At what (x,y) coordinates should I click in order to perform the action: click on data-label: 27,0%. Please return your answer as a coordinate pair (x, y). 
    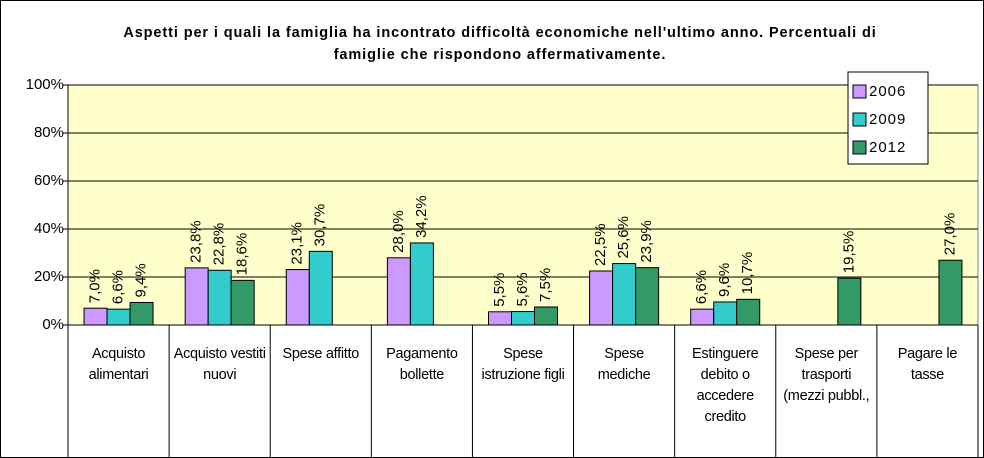
    Looking at the image, I should click on (949, 234).